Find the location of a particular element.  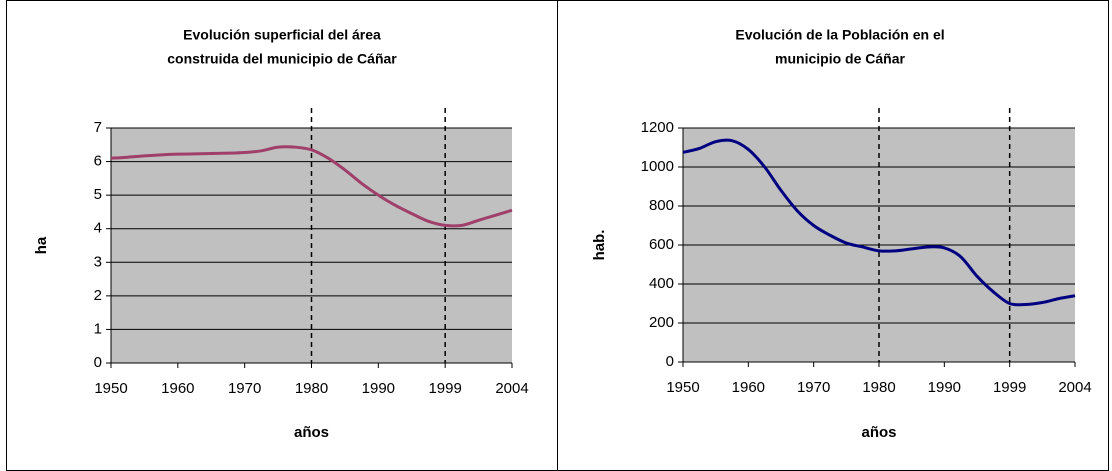

chart-title: Evolución superficial del área is located at coordinates (282, 35).